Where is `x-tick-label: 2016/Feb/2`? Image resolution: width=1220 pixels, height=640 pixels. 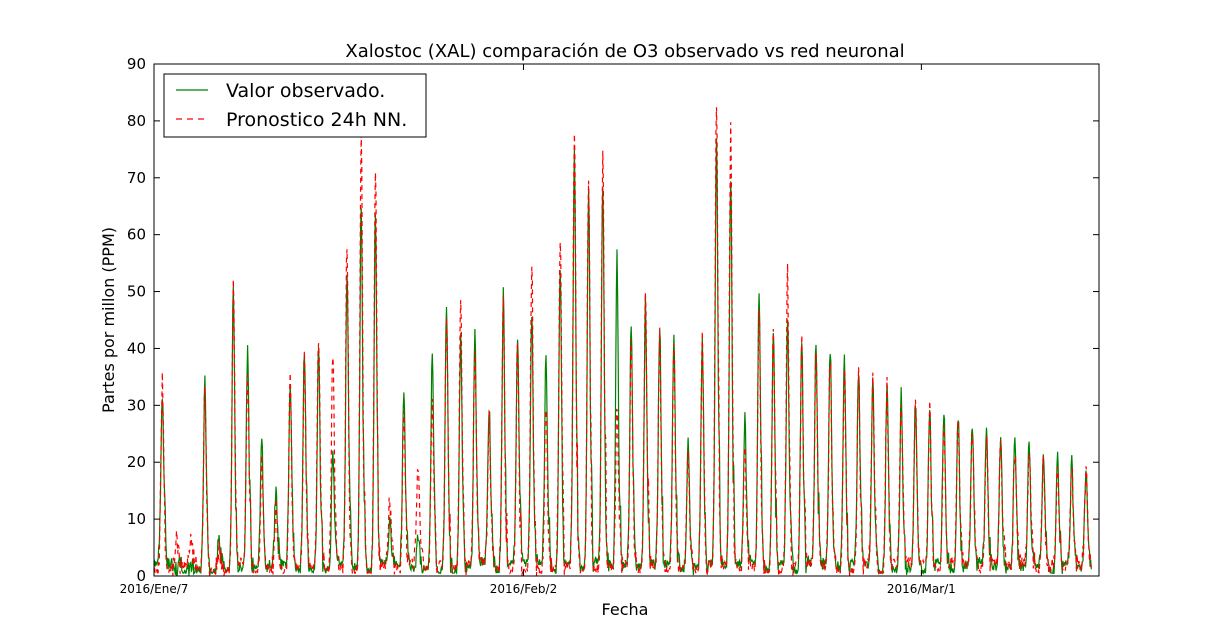
x-tick-label: 2016/Feb/2 is located at coordinates (524, 589).